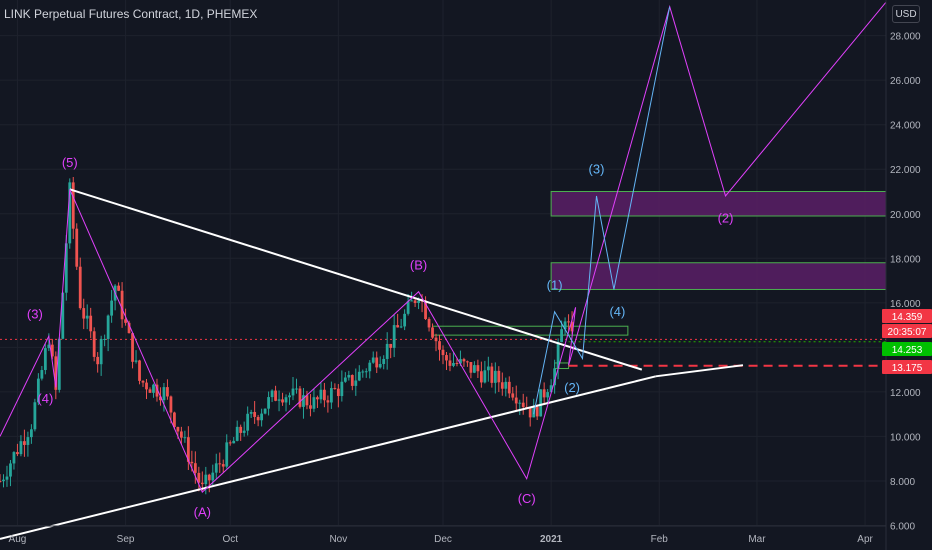 This screenshot has width=932, height=550. Describe the element at coordinates (418, 264) in the screenshot. I see `wave-label: (B)` at that location.